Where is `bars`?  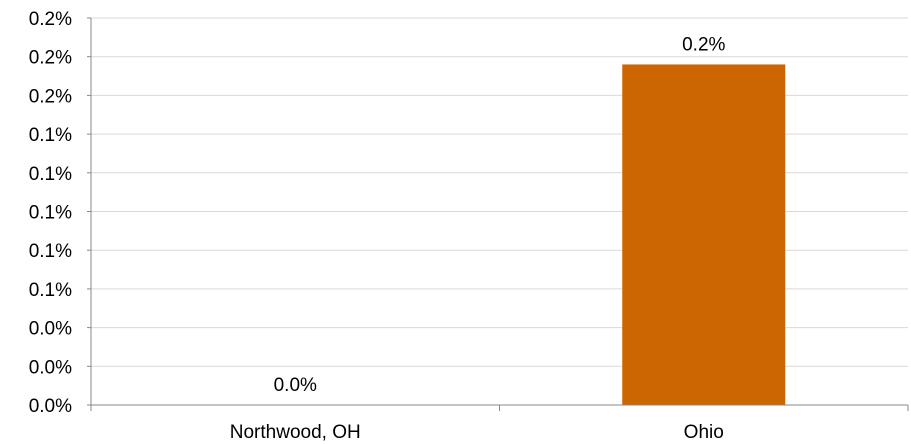 bars is located at coordinates (704, 234).